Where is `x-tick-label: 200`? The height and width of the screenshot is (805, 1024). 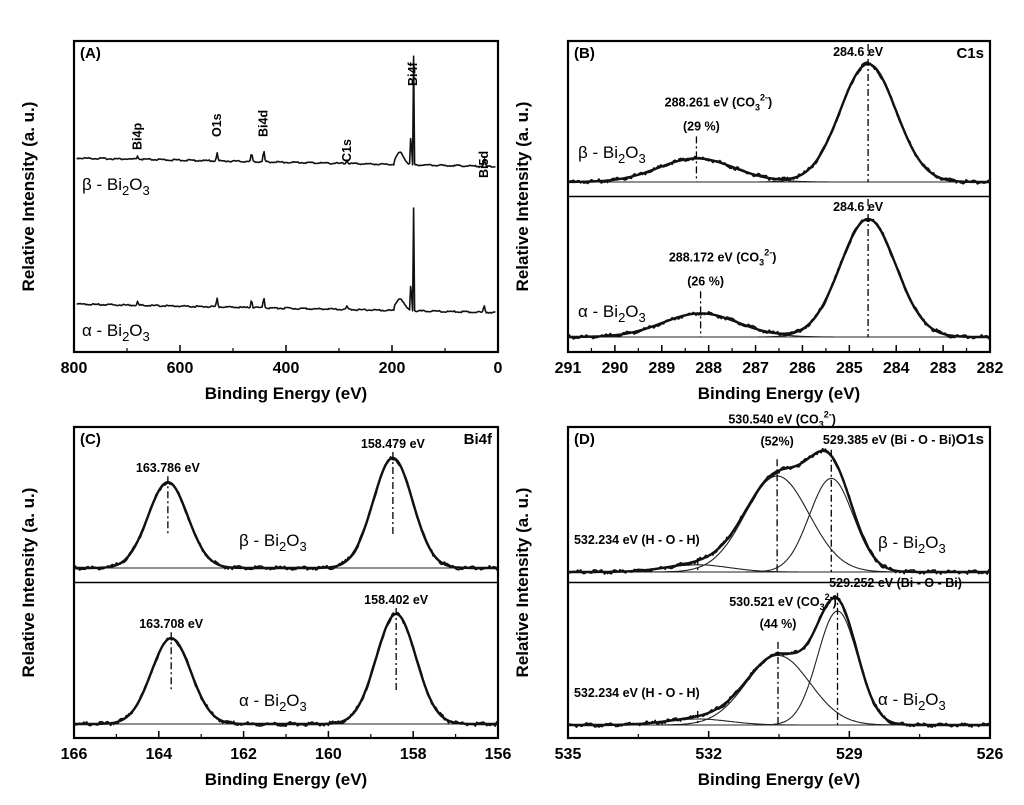
x-tick-label: 200 is located at coordinates (392, 368).